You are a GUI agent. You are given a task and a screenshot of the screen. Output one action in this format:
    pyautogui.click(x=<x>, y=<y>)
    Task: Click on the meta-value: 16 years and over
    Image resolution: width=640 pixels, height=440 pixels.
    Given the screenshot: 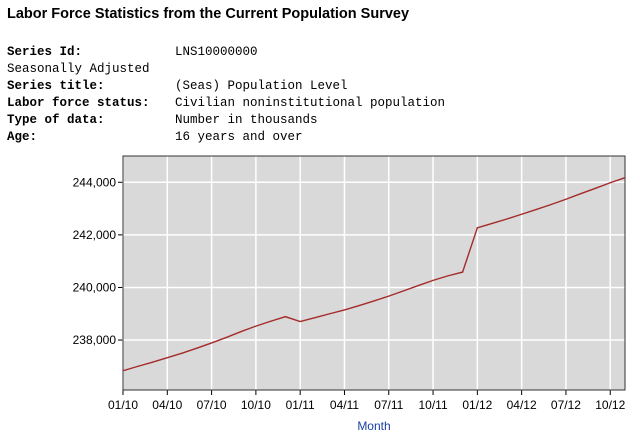 What is the action you would take?
    pyautogui.click(x=239, y=137)
    